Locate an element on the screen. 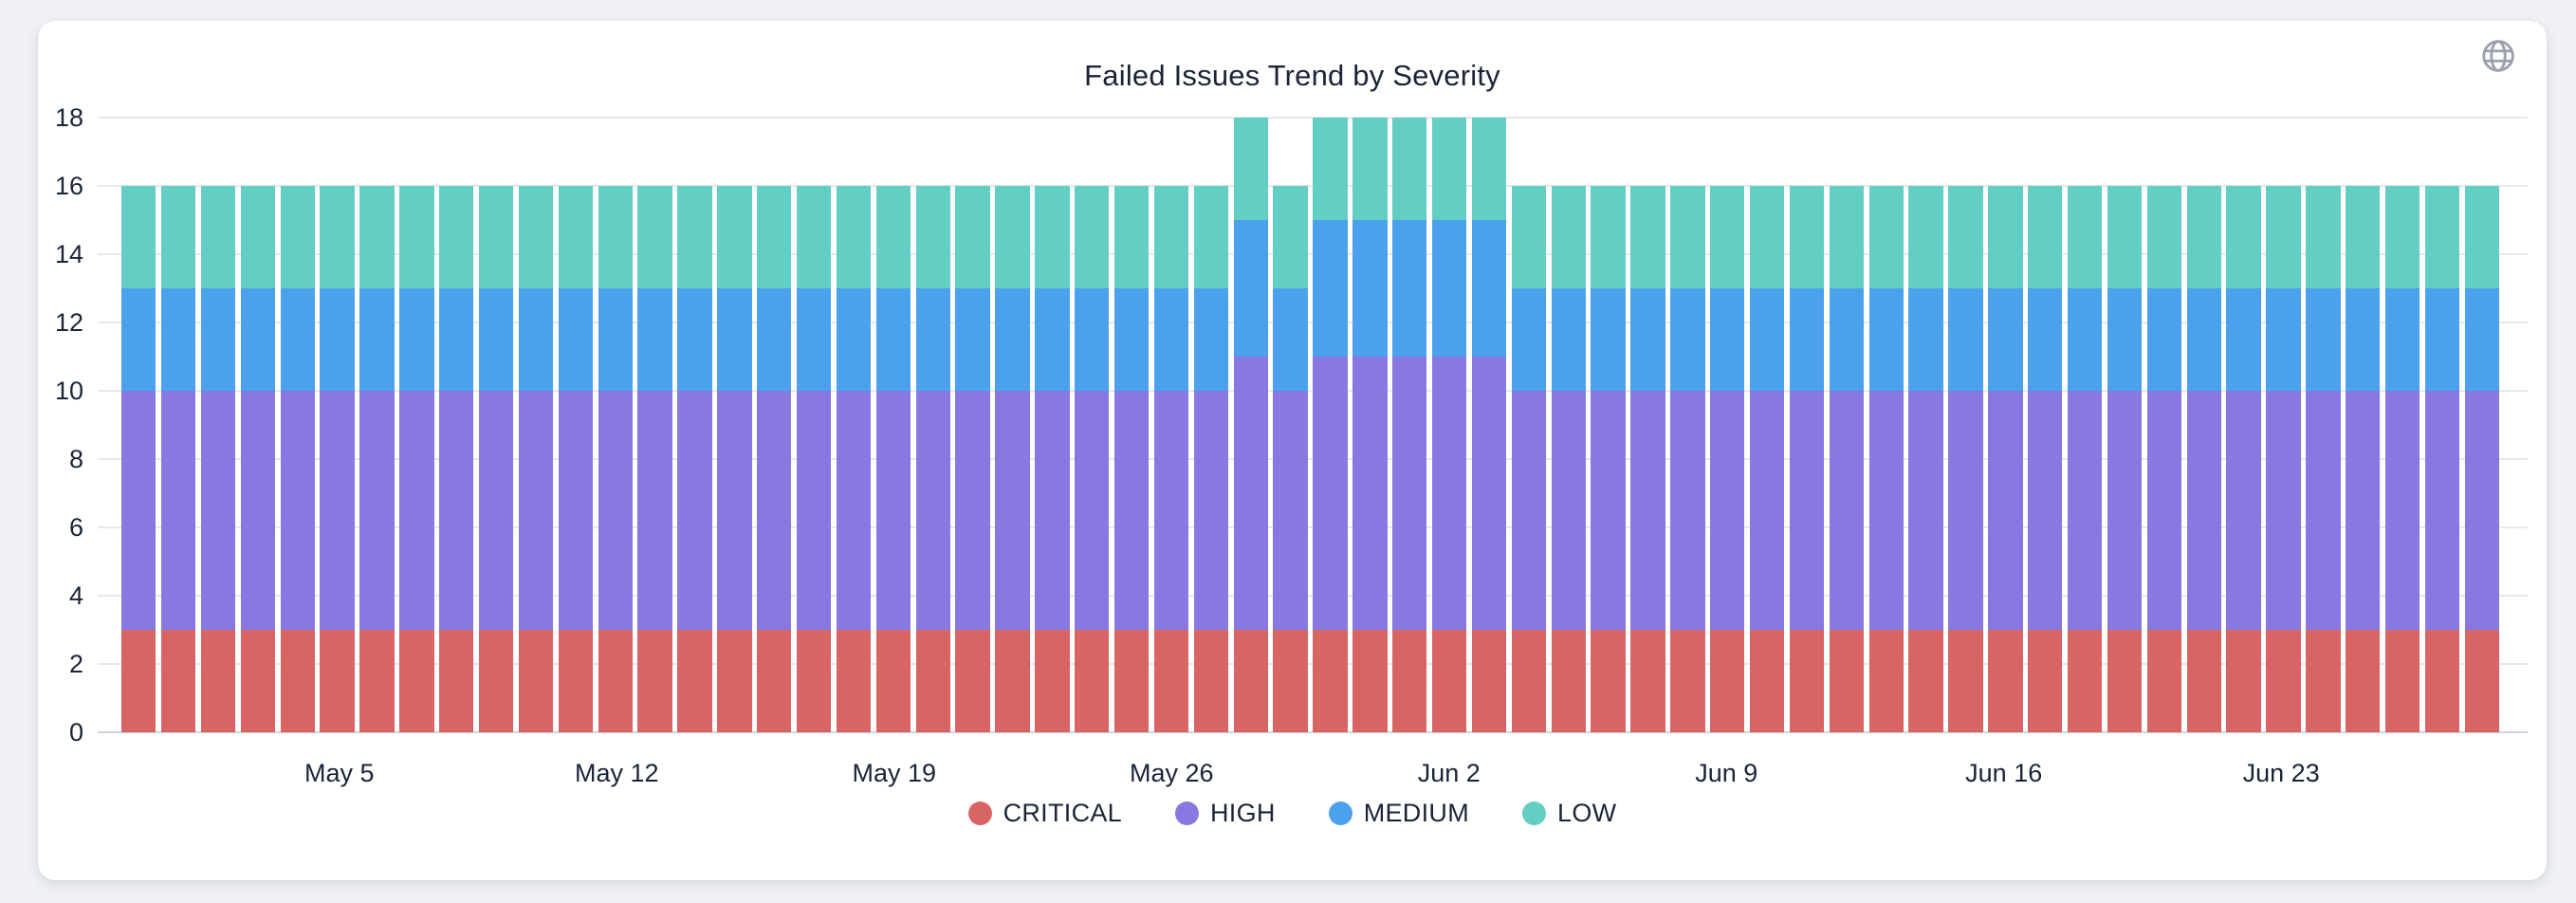 This screenshot has width=2576, height=903. legend-item-low: LOW is located at coordinates (1569, 813).